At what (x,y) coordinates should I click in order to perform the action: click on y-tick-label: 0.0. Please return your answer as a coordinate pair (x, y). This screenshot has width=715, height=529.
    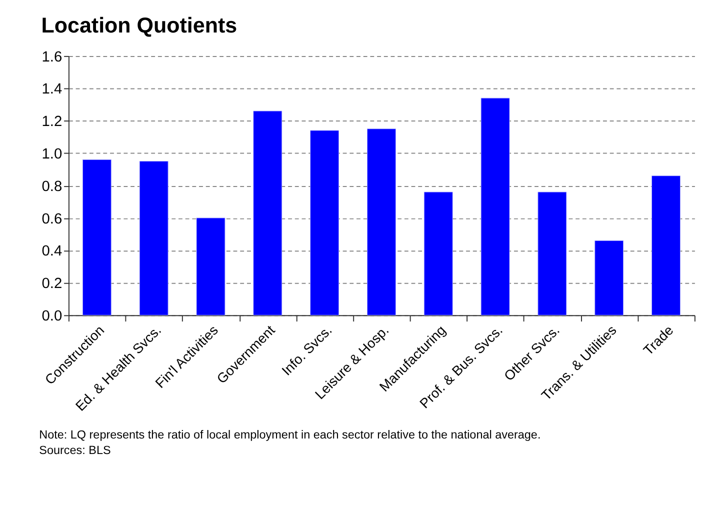
    Looking at the image, I should click on (52, 316).